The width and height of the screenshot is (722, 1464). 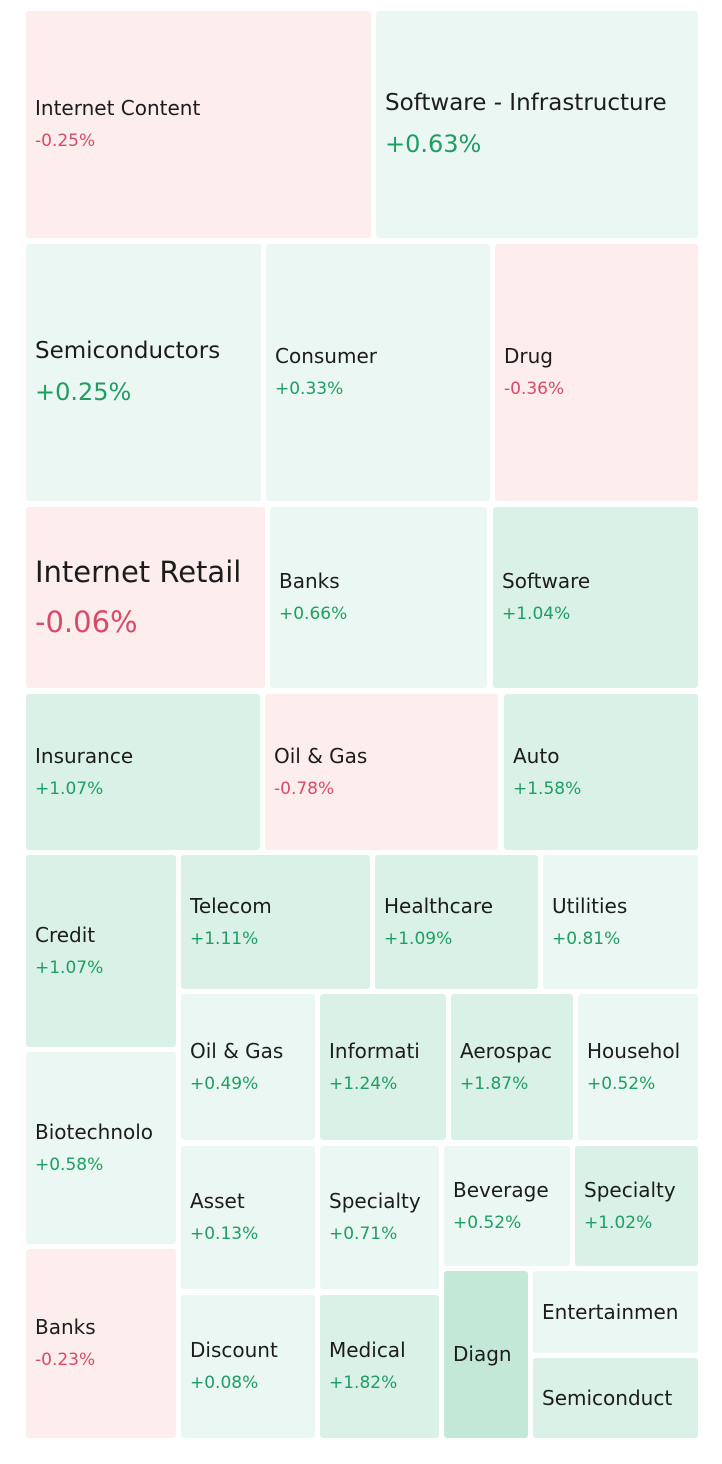 What do you see at coordinates (610, 1312) in the screenshot?
I see `sector-name: Entertainmen` at bounding box center [610, 1312].